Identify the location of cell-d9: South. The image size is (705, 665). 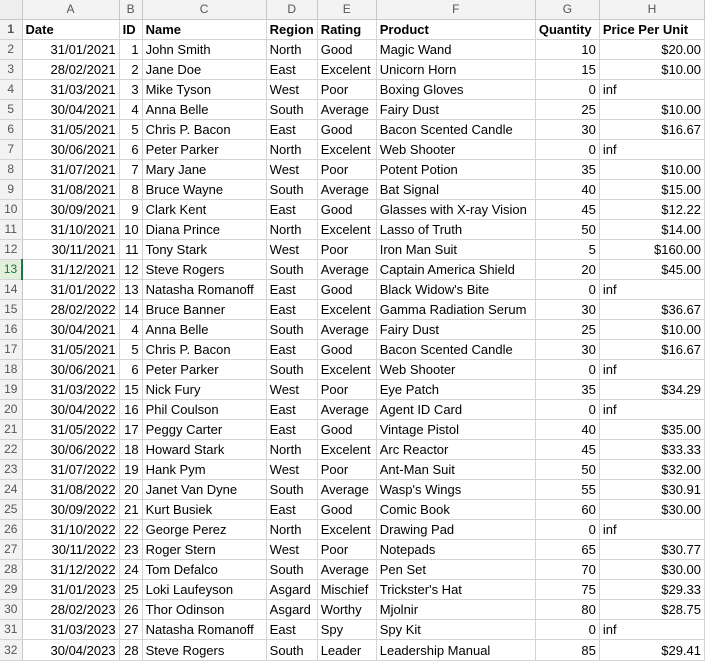
(292, 189).